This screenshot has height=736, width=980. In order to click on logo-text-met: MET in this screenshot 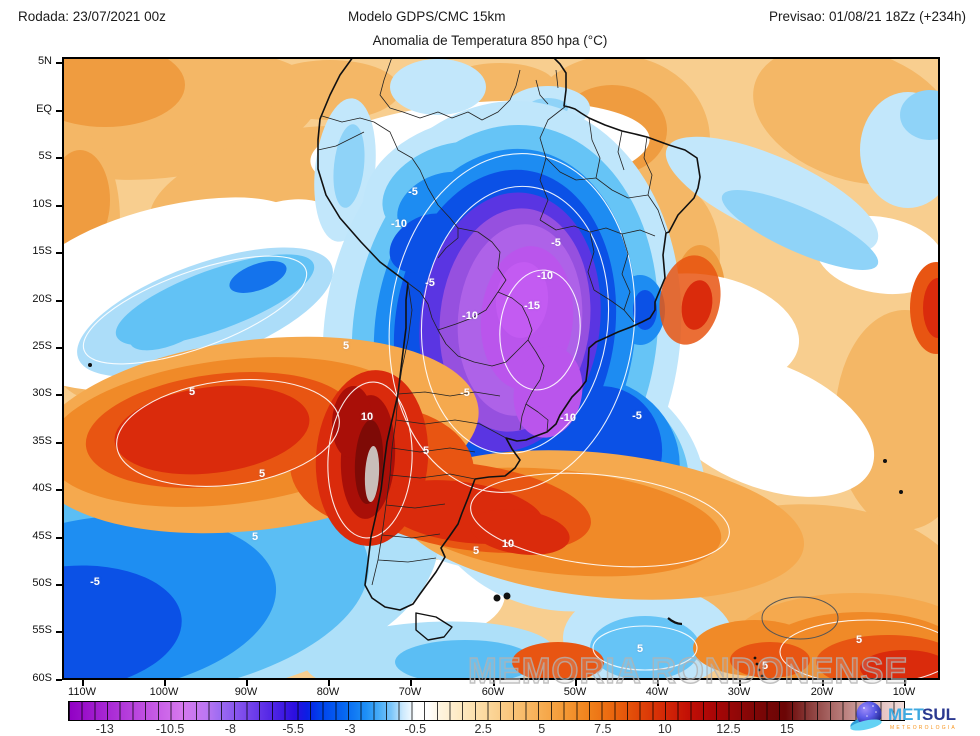, I will do `click(906, 714)`.